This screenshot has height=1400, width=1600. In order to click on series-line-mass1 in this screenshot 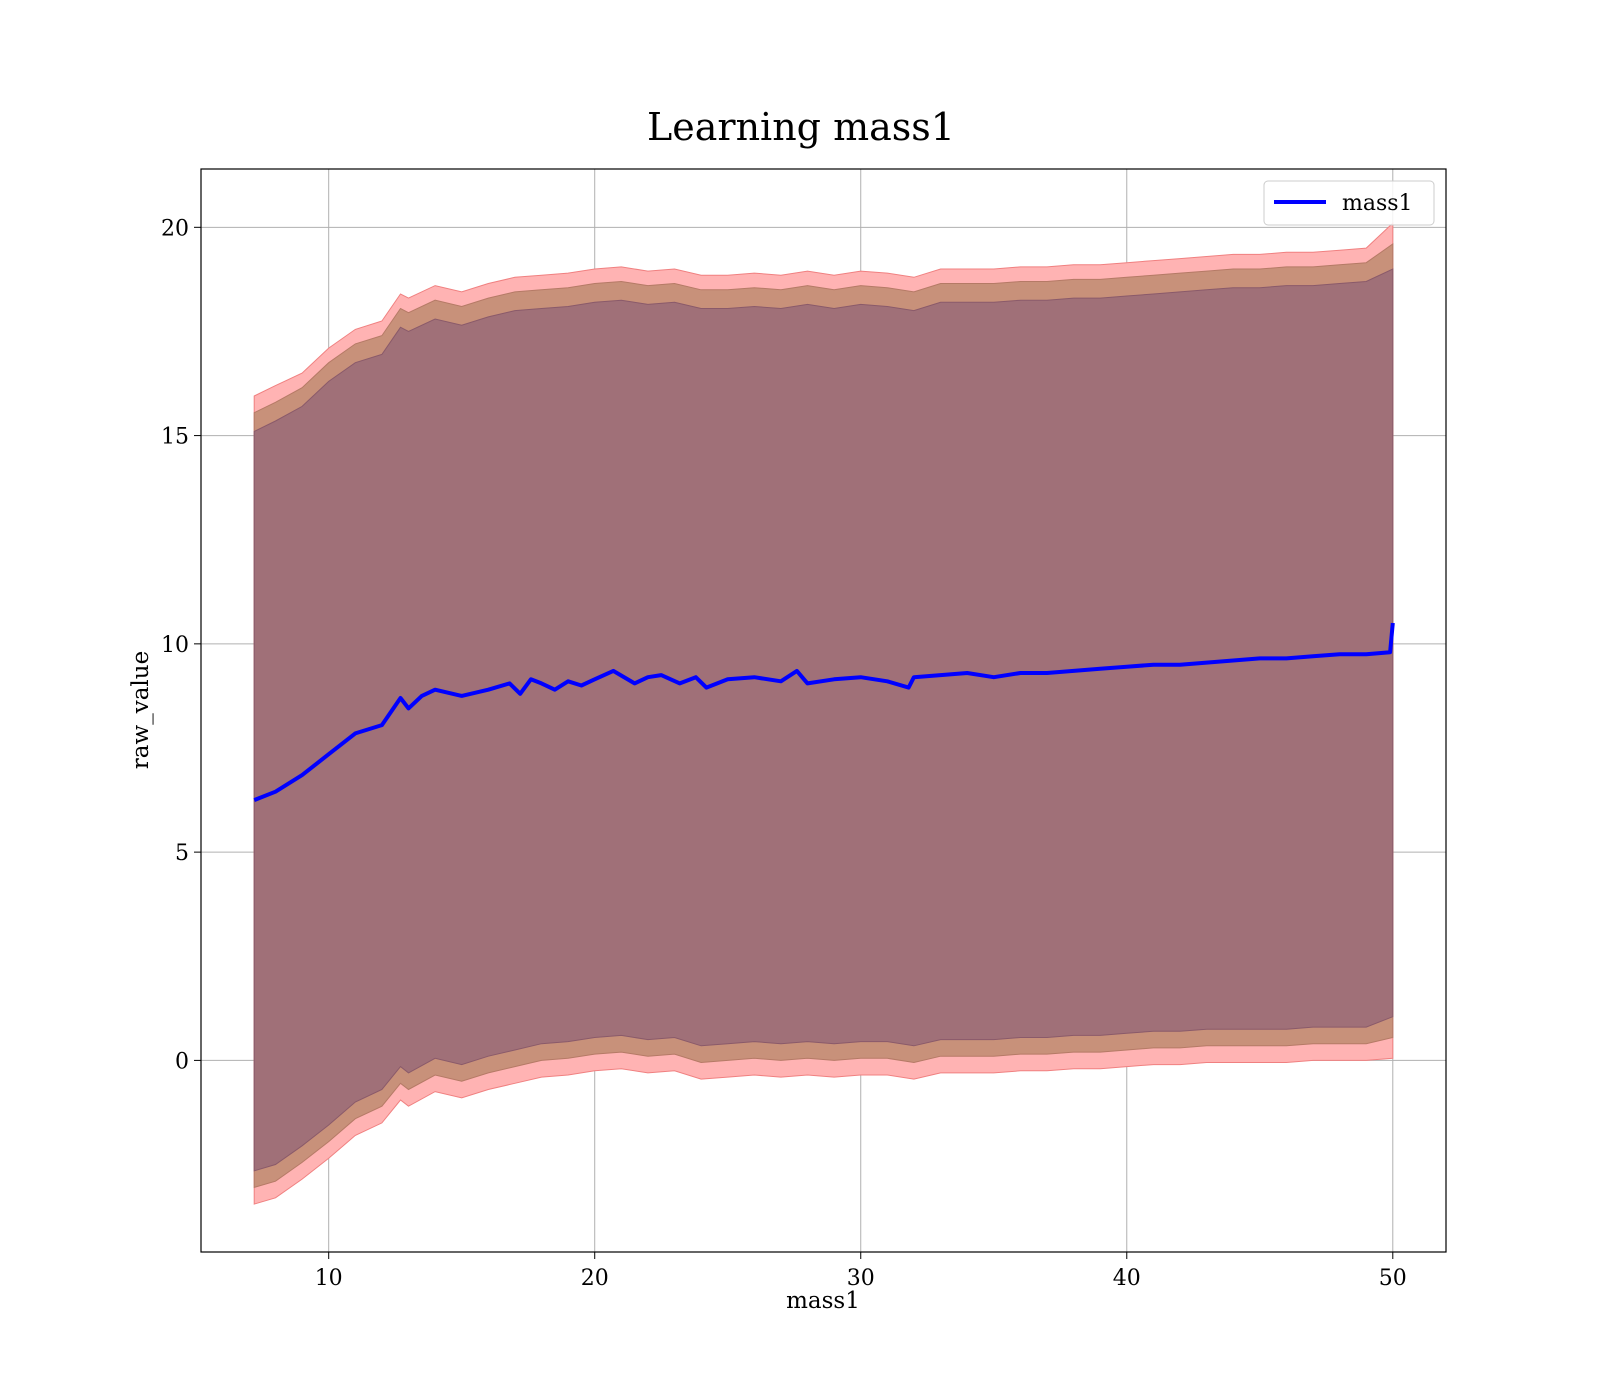, I will do `click(824, 712)`.